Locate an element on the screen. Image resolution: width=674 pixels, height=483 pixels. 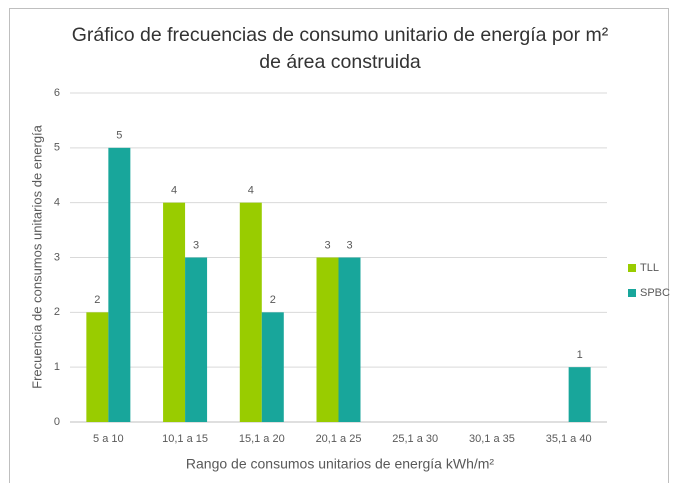
data-label: 1 is located at coordinates (580, 355).